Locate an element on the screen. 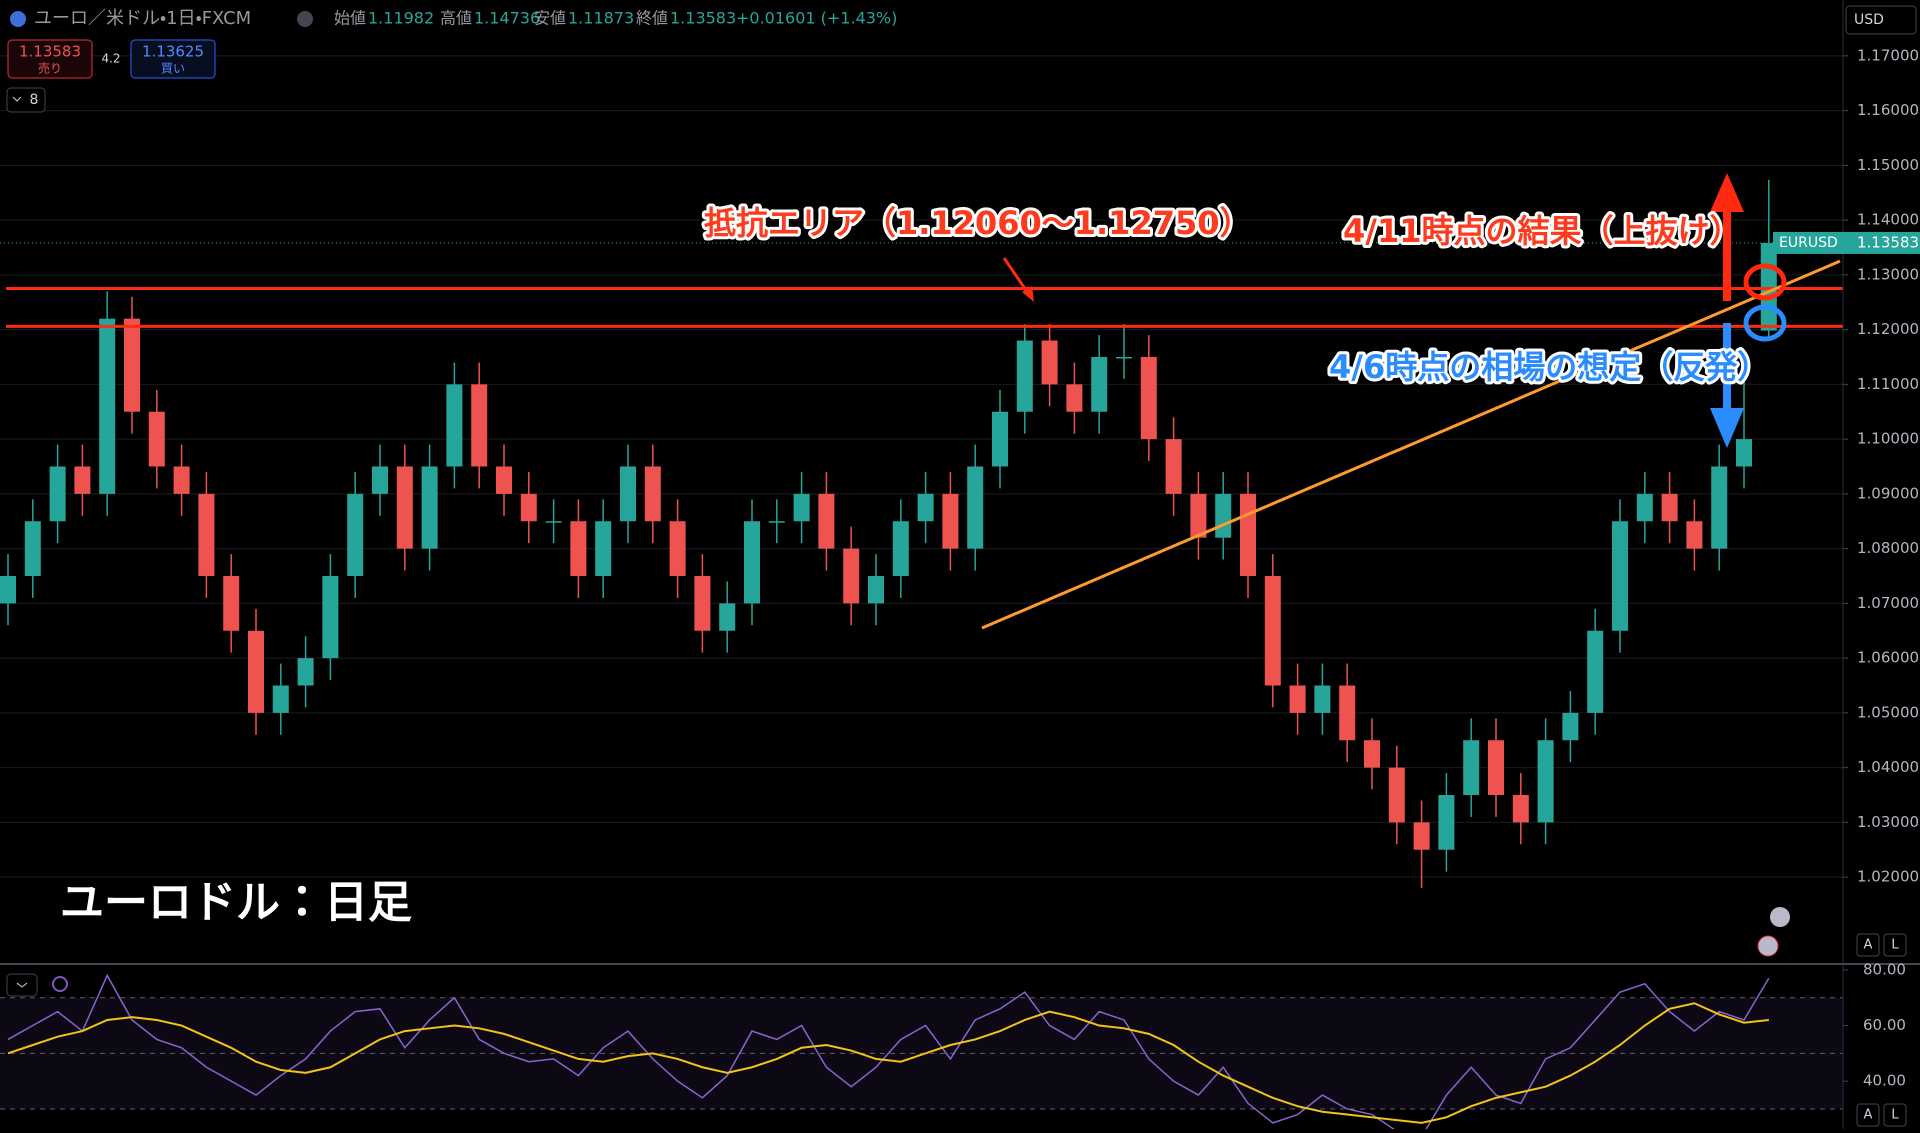  price-tag-label: 1.13583 is located at coordinates (1888, 242).